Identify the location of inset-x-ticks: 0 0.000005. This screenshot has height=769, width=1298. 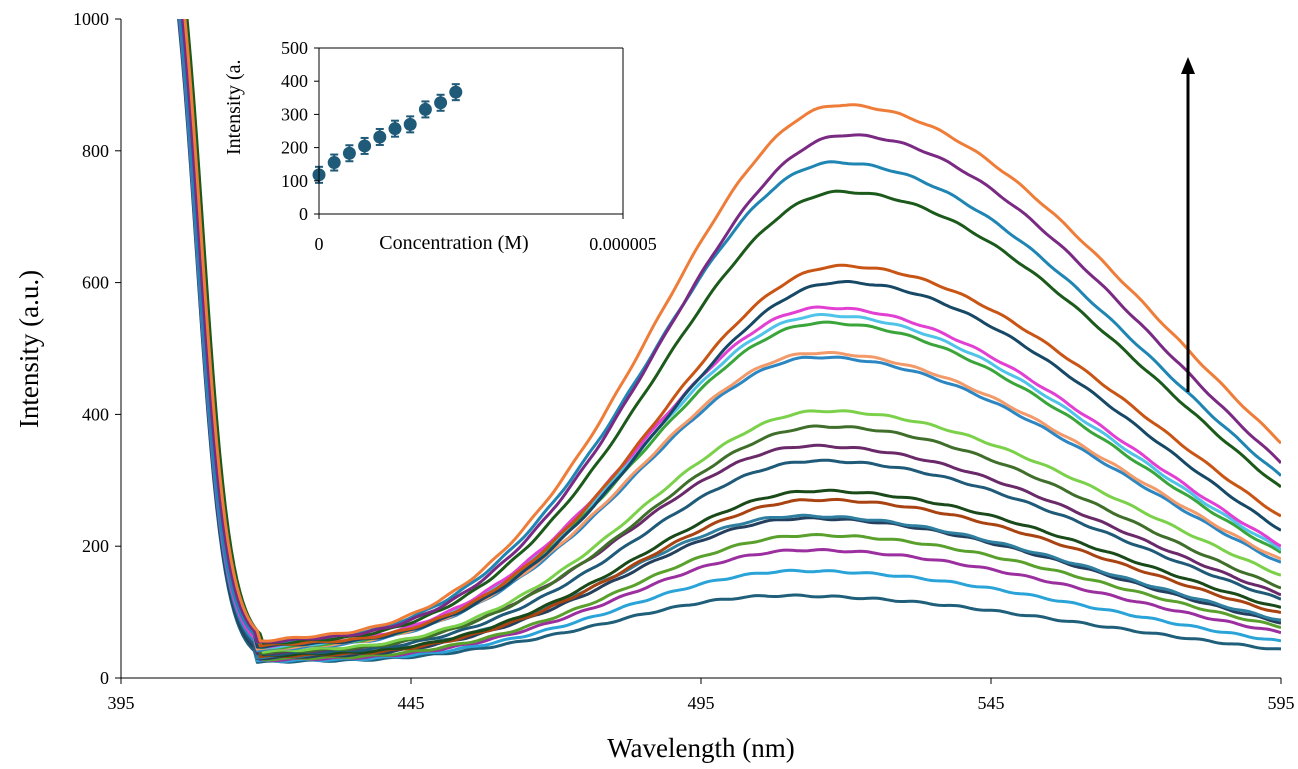
(486, 234).